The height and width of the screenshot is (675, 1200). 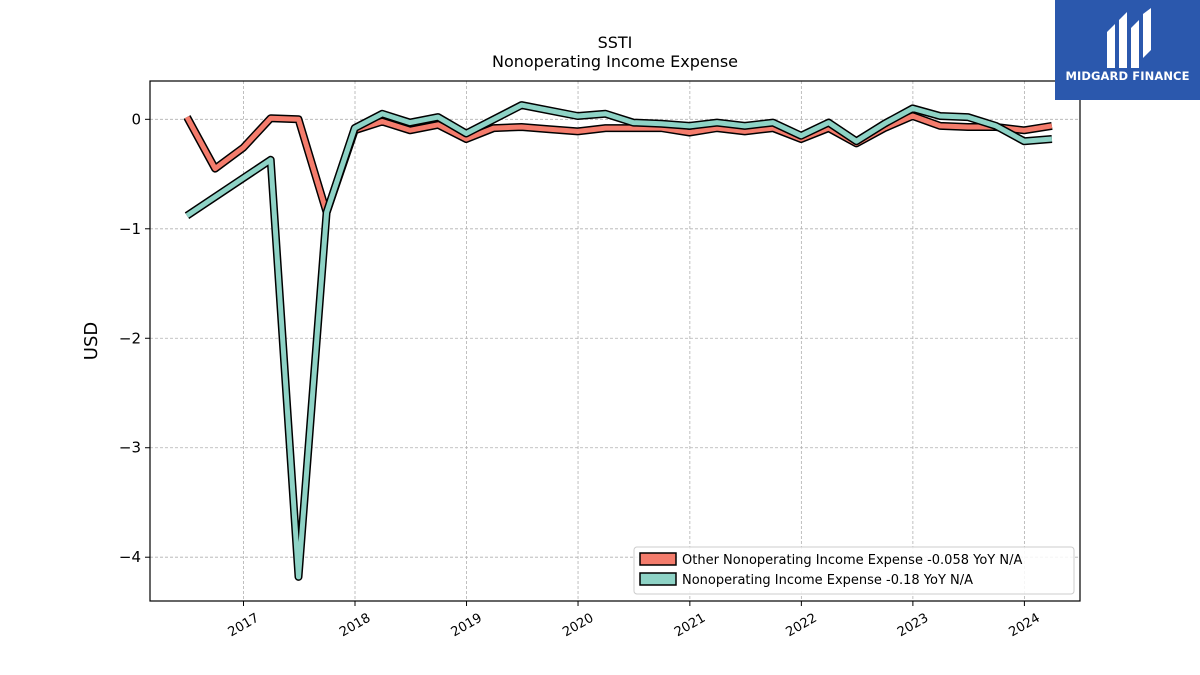 I want to click on midgard-logo-icon, so click(x=1129, y=38).